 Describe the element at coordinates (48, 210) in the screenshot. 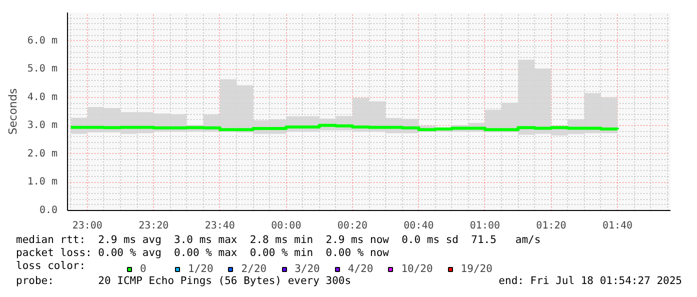

I see `y-tick-label: 0.0` at that location.